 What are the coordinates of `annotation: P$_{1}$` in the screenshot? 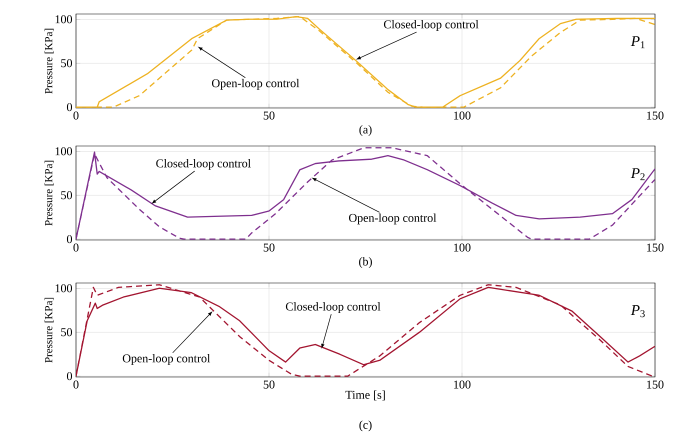 It's located at (637, 42).